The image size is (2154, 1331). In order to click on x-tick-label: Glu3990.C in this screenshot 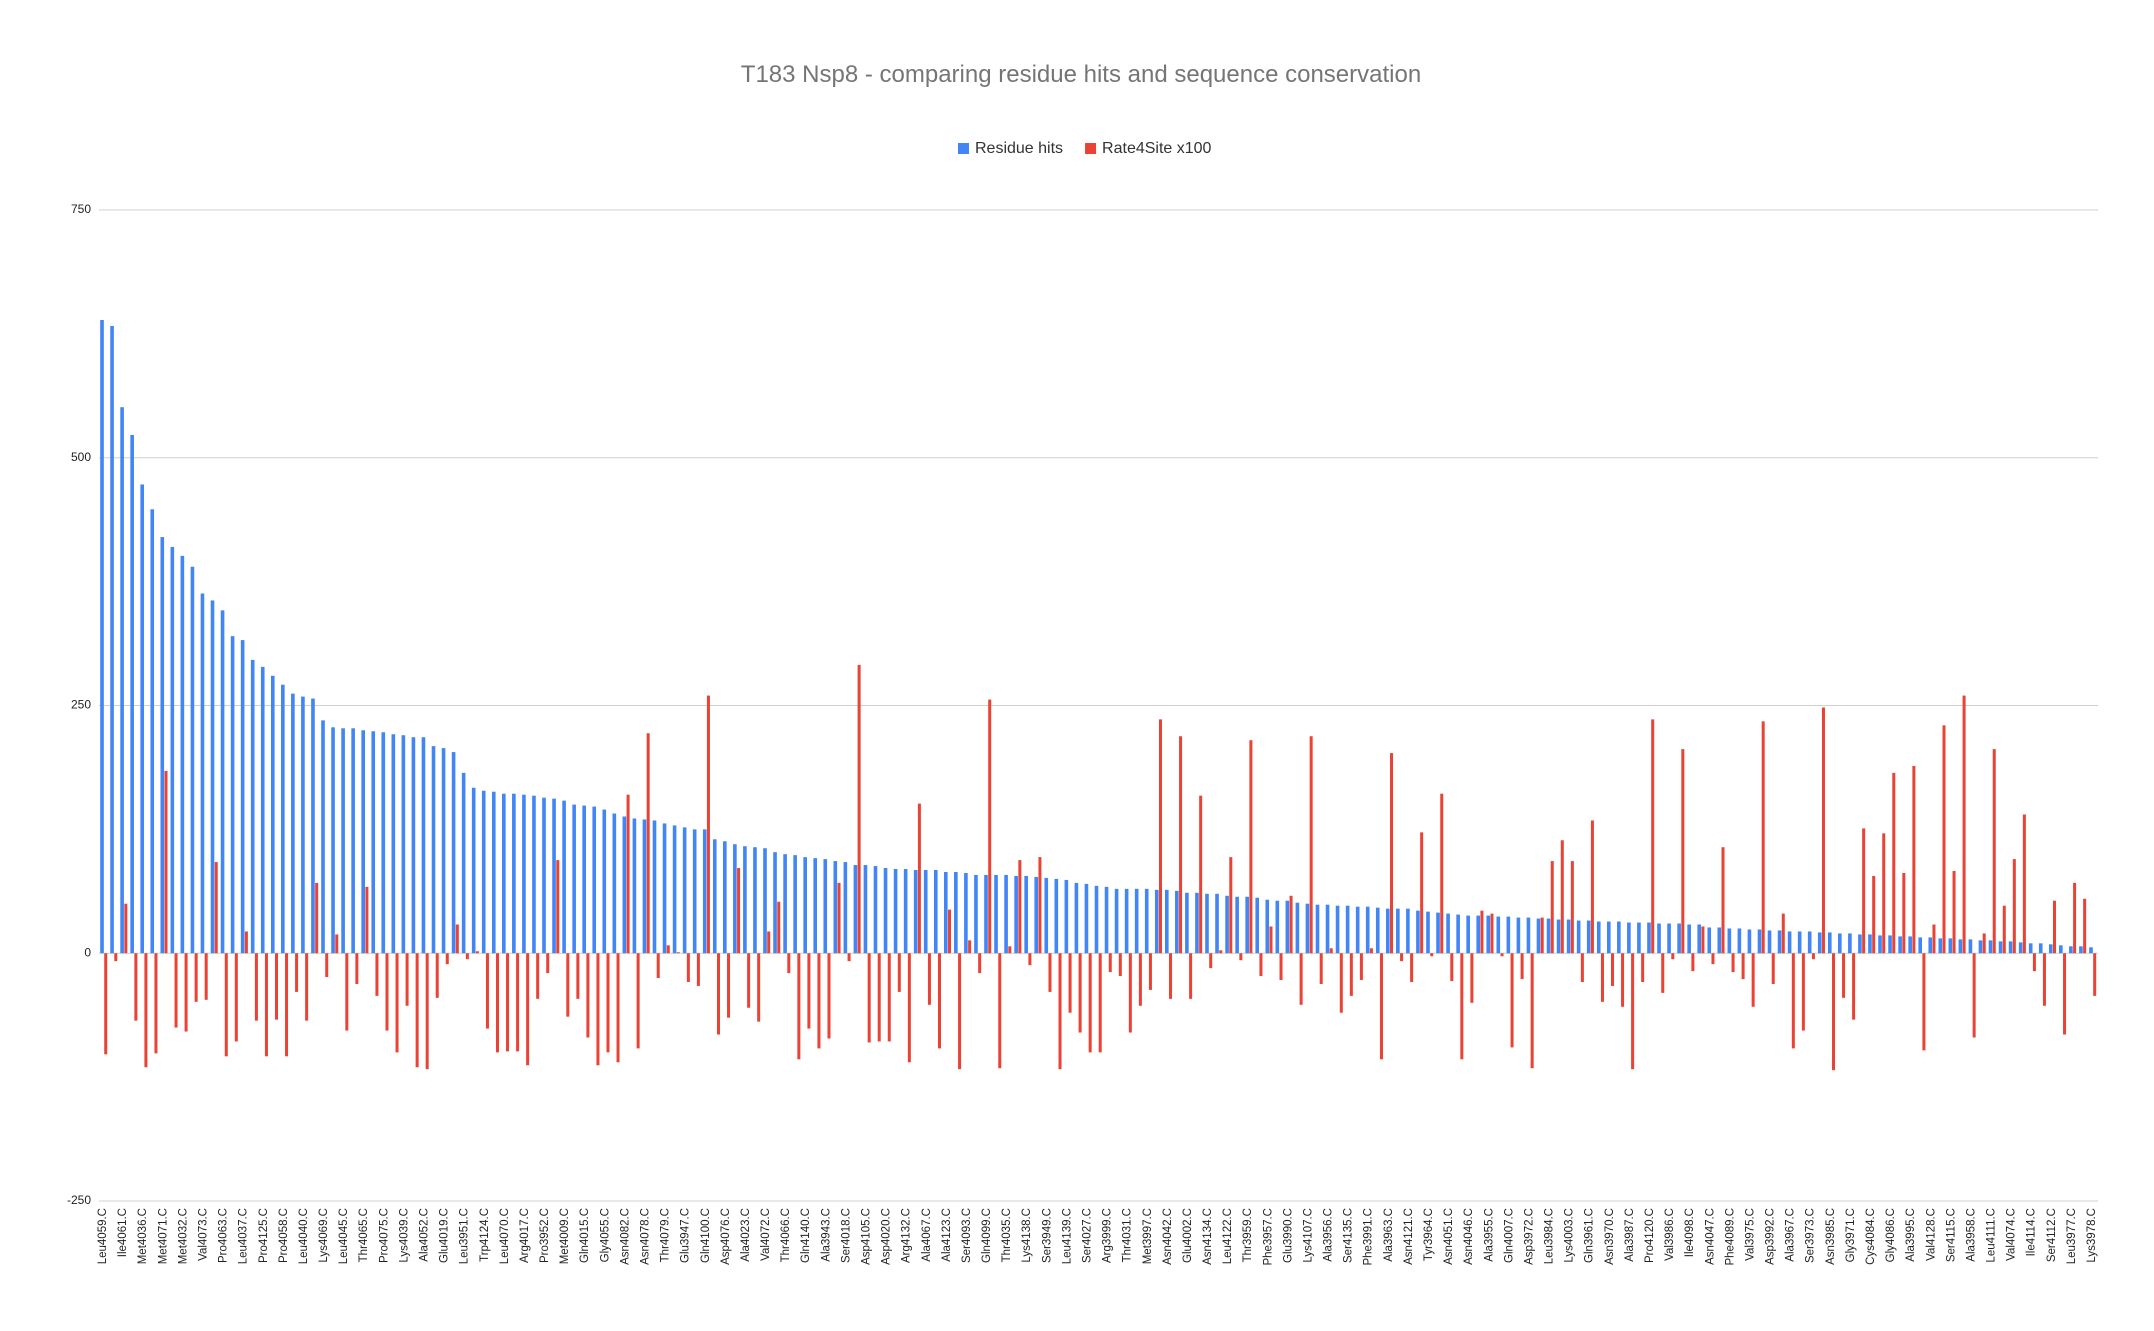, I will do `click(1288, 1235)`.